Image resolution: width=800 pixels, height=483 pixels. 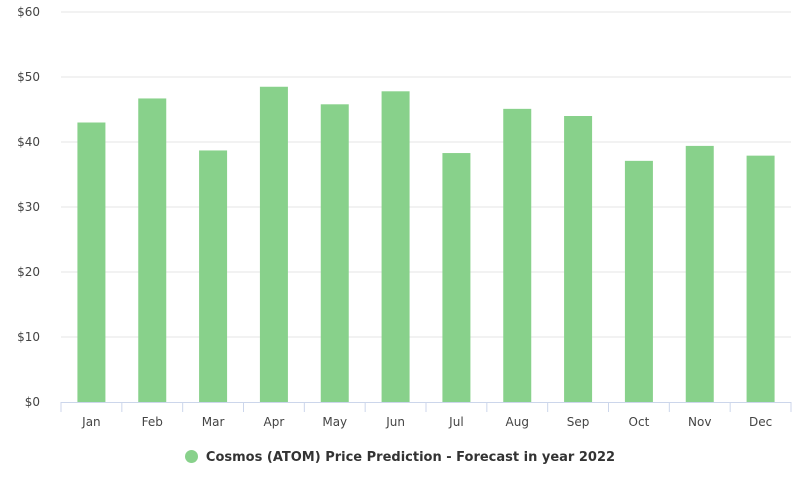 I want to click on x-tick-label: Jul, so click(x=455, y=422).